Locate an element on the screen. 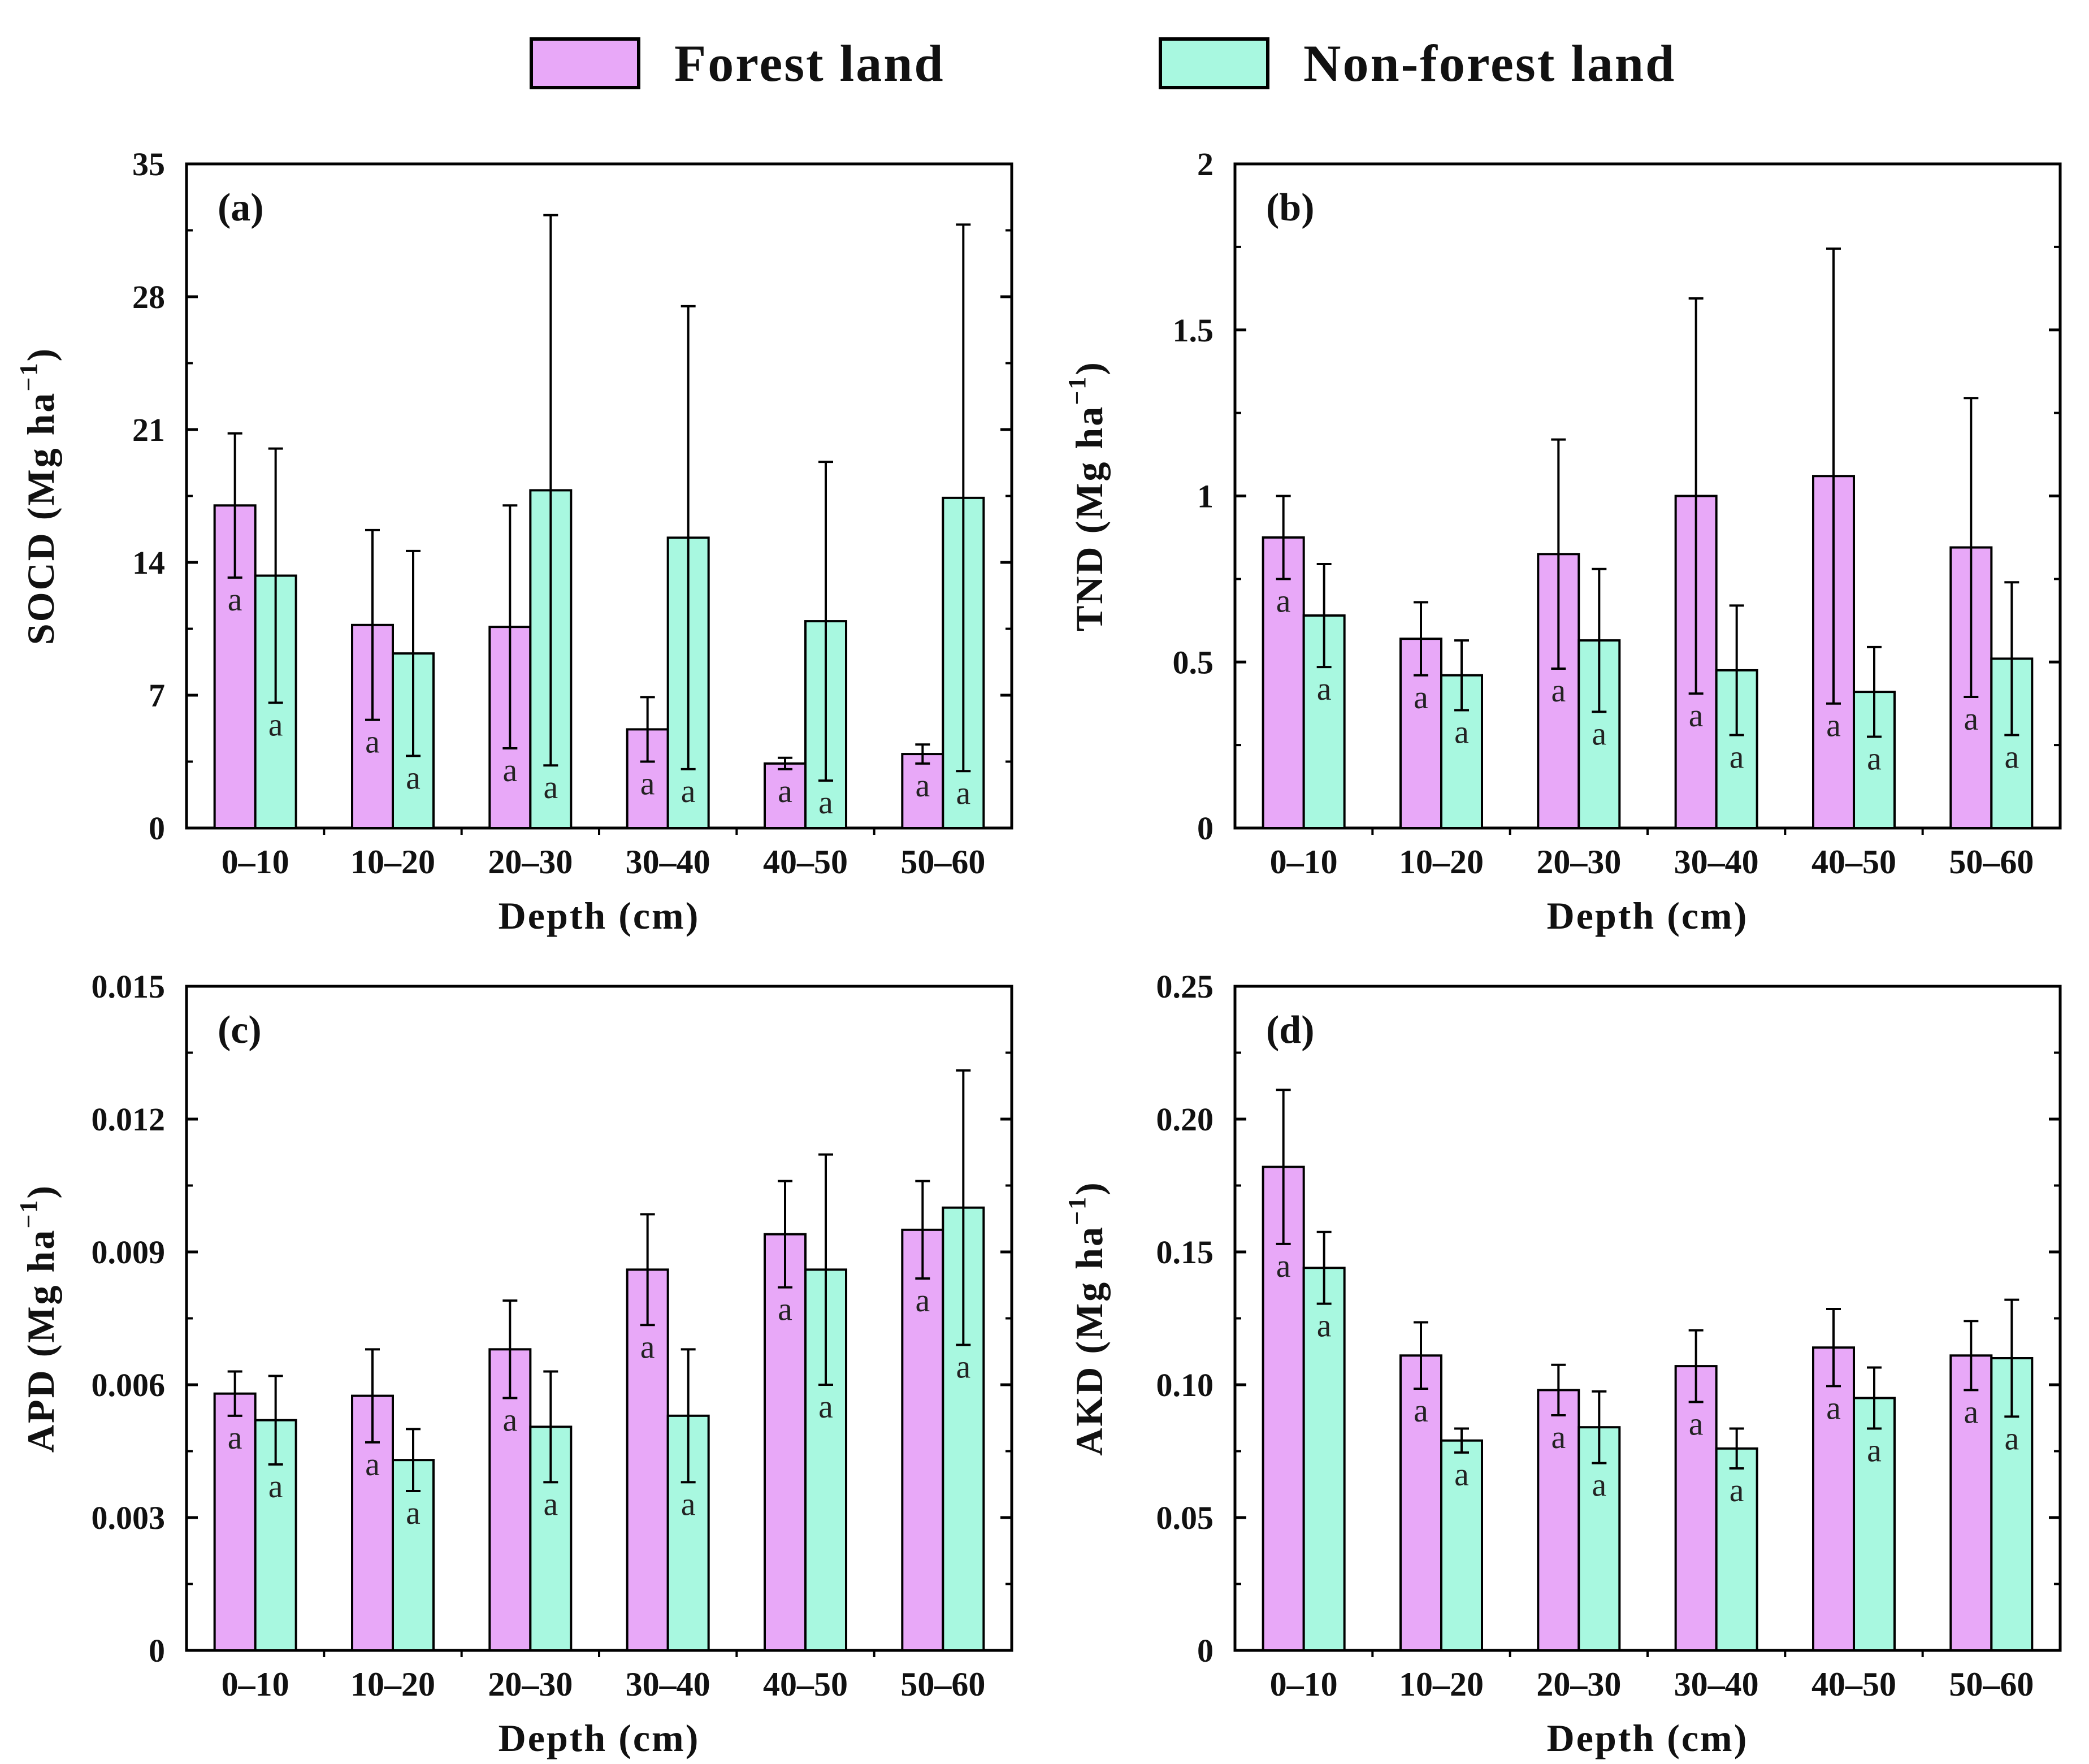 The image size is (2089, 1764). panel-label: (a) is located at coordinates (241, 207).